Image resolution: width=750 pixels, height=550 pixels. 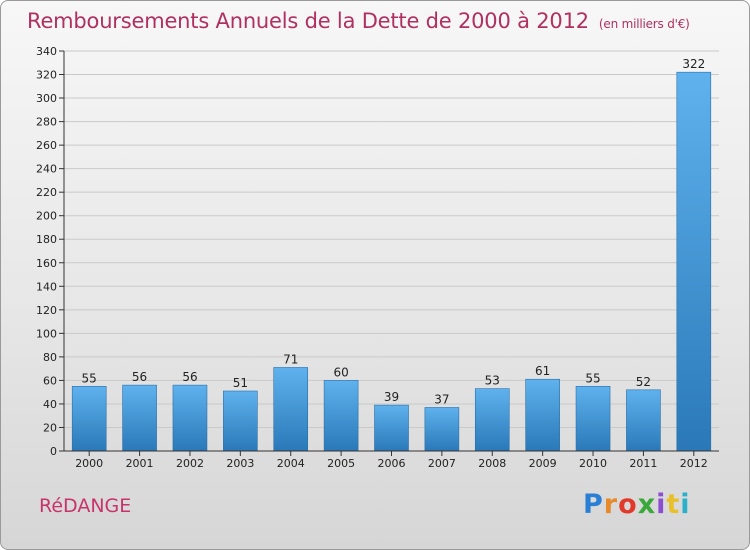 I want to click on x-tick-label-2002: 2002, so click(x=190, y=463).